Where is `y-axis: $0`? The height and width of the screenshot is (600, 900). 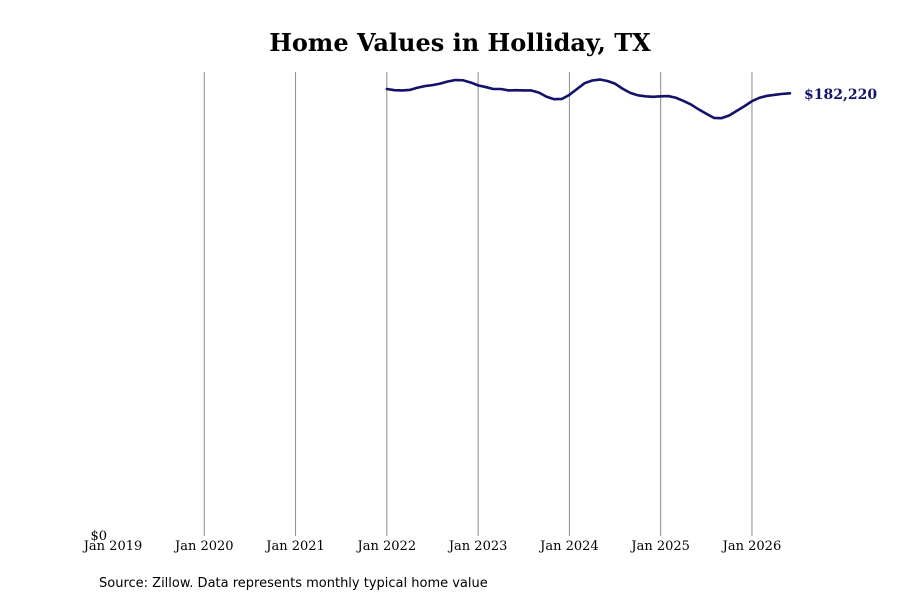
y-axis: $0 is located at coordinates (98, 536).